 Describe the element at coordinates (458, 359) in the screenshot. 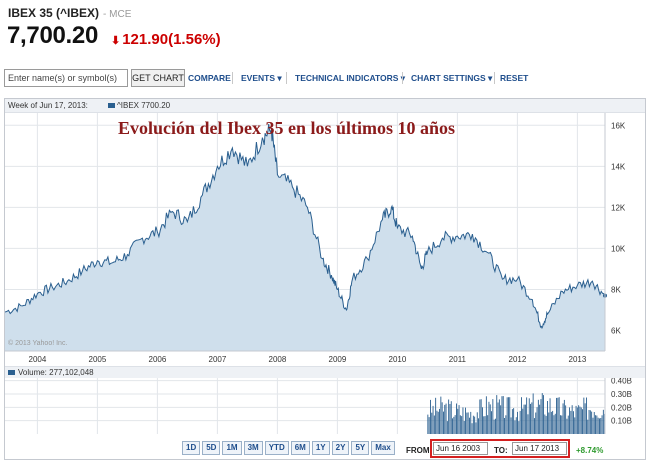

I see `x-tick-label: 2011` at that location.